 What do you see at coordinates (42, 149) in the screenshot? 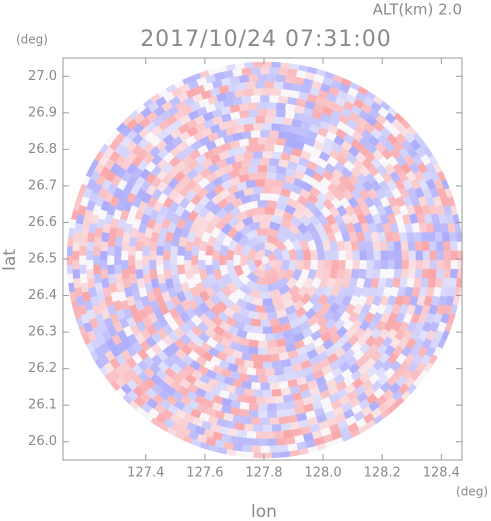
I see `y-tick-label: 26.8` at bounding box center [42, 149].